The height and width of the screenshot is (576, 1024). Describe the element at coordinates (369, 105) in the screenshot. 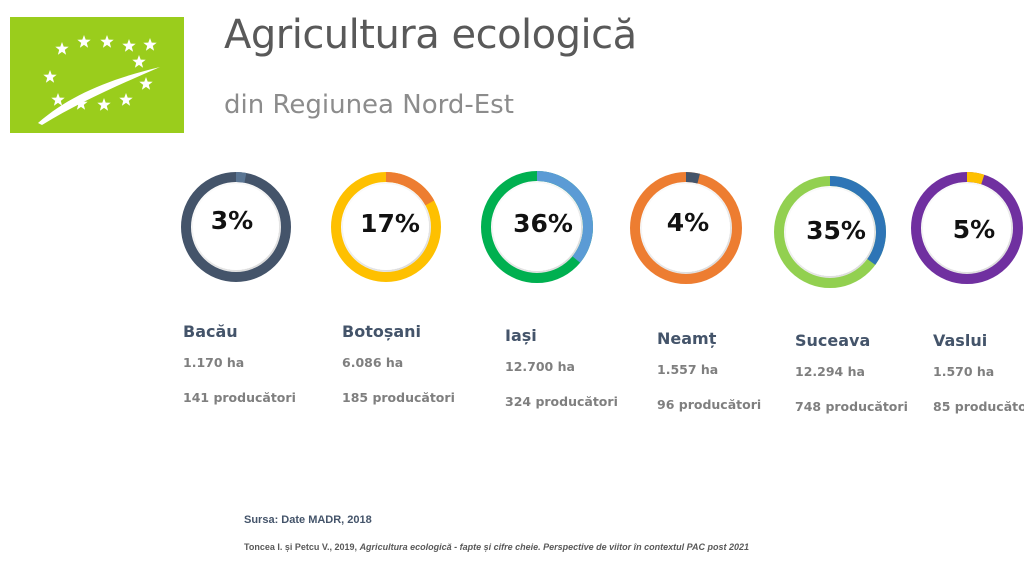

I see `page-subtitle: din Regiunea Nord-Est` at that location.